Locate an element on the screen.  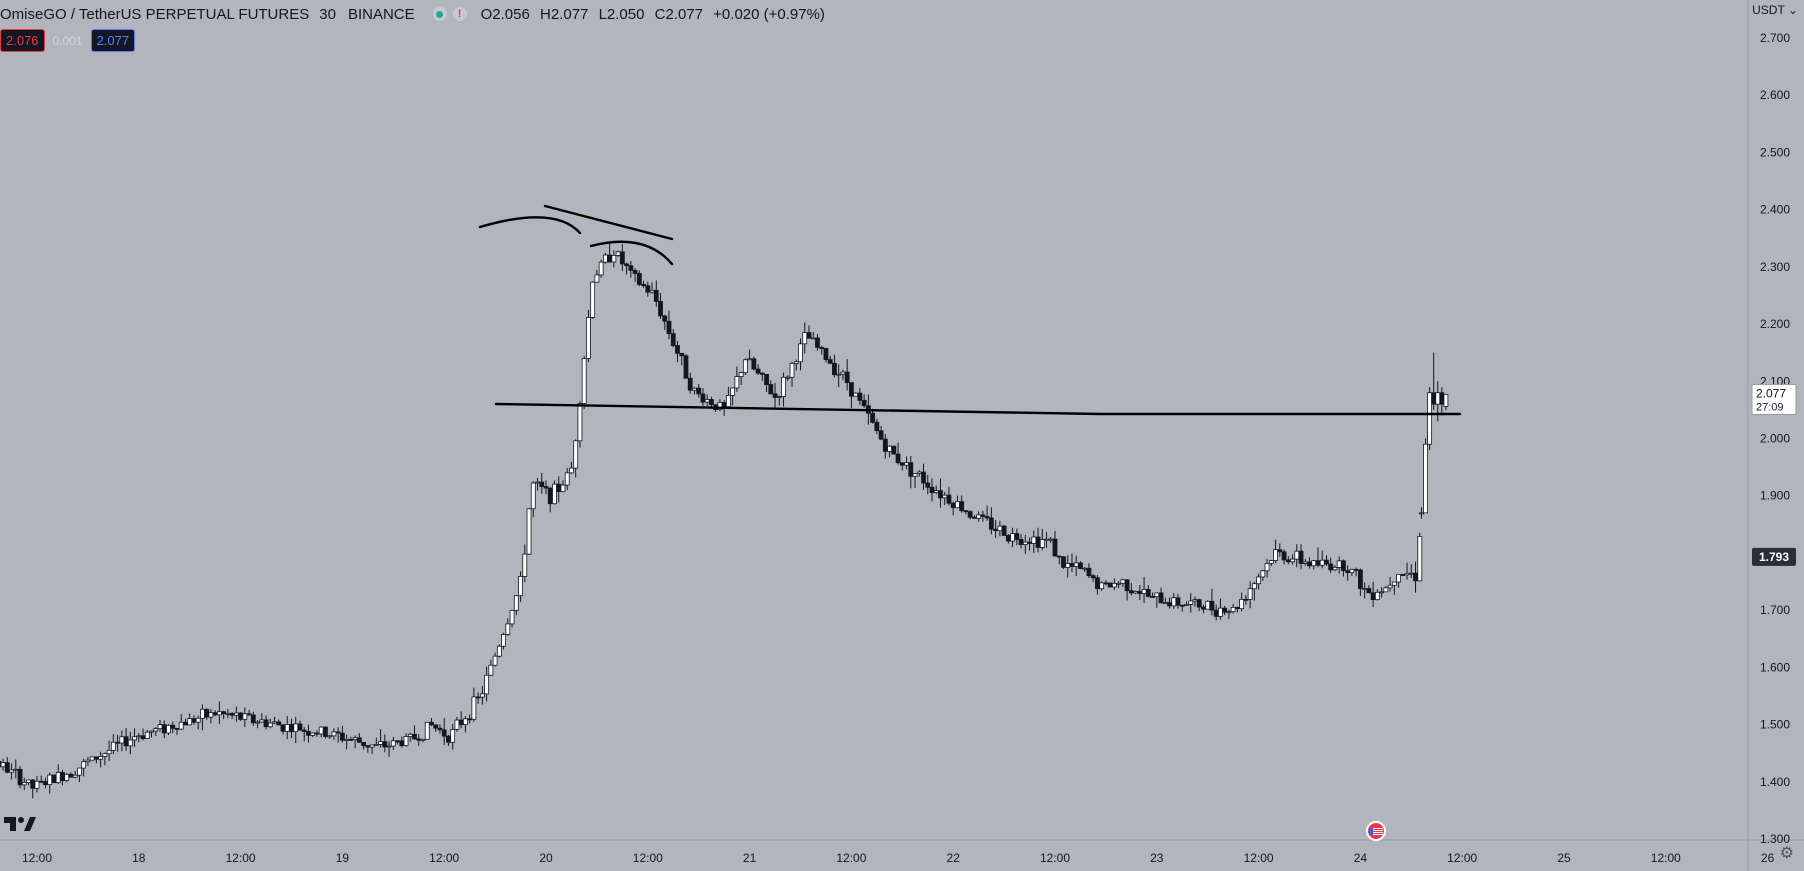
timeframe-label: 30 is located at coordinates (327, 14).